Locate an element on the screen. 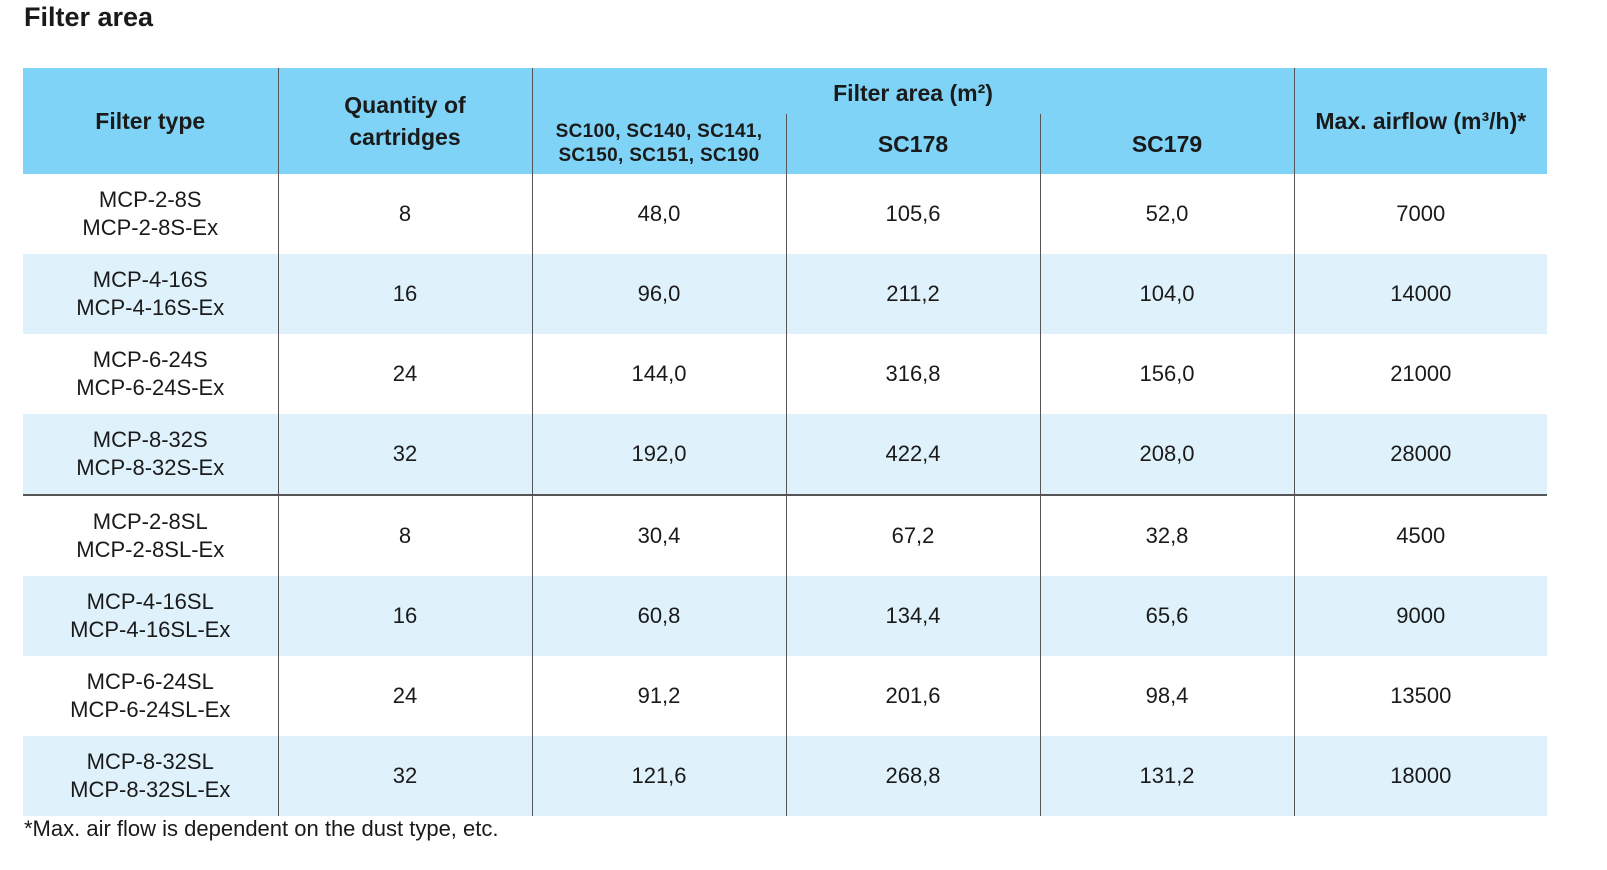  cell-area-sc179: 52,0 is located at coordinates (1167, 214).